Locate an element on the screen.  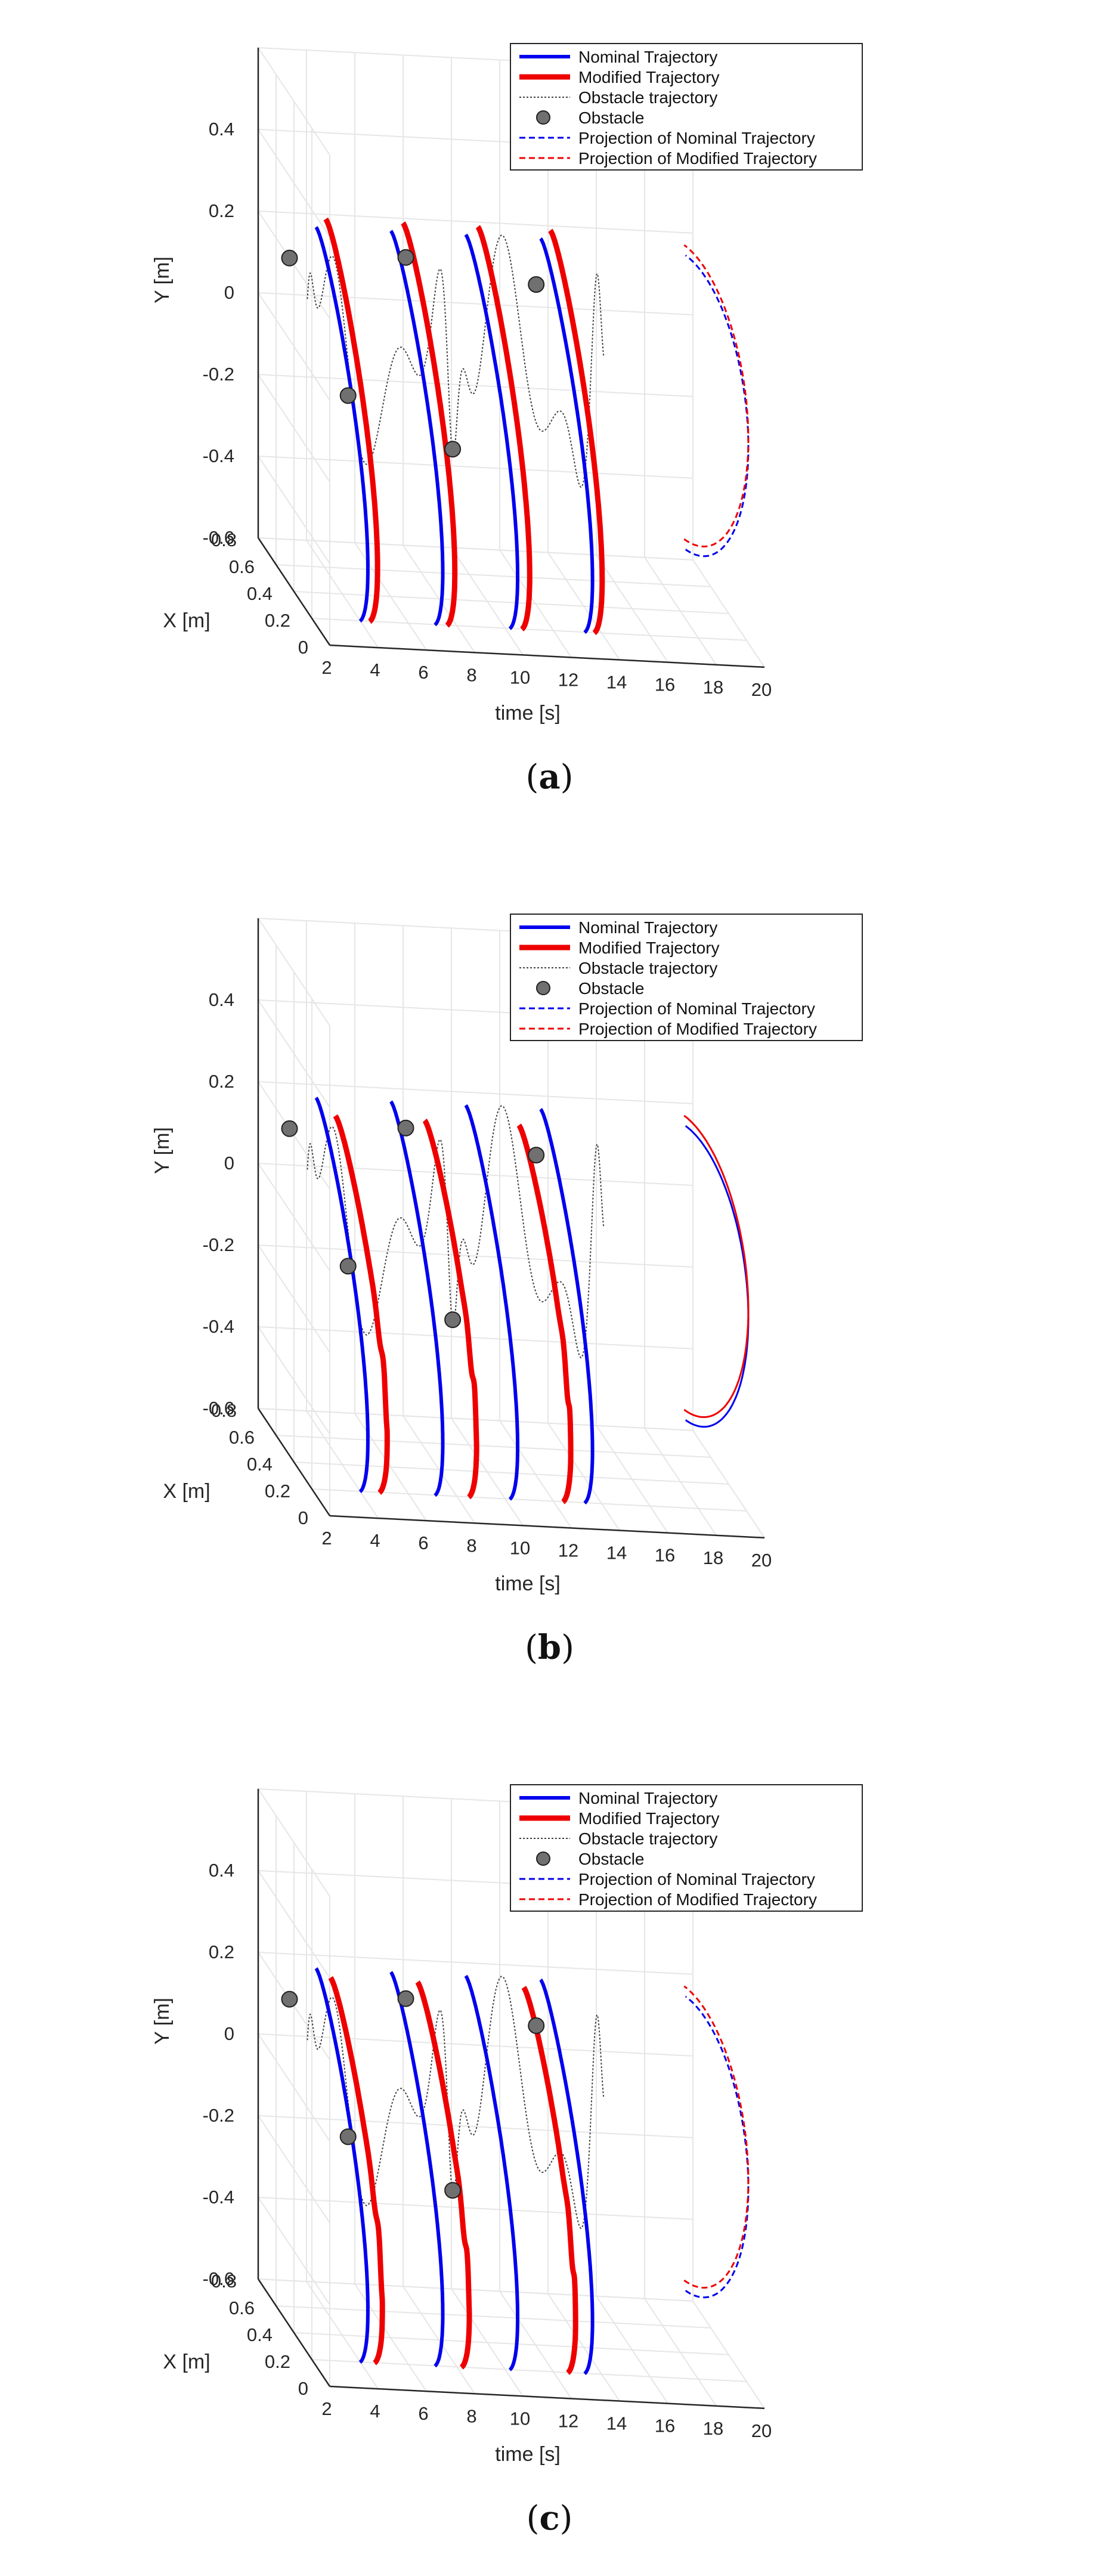
tick-label-time: 4 is located at coordinates (375, 670).